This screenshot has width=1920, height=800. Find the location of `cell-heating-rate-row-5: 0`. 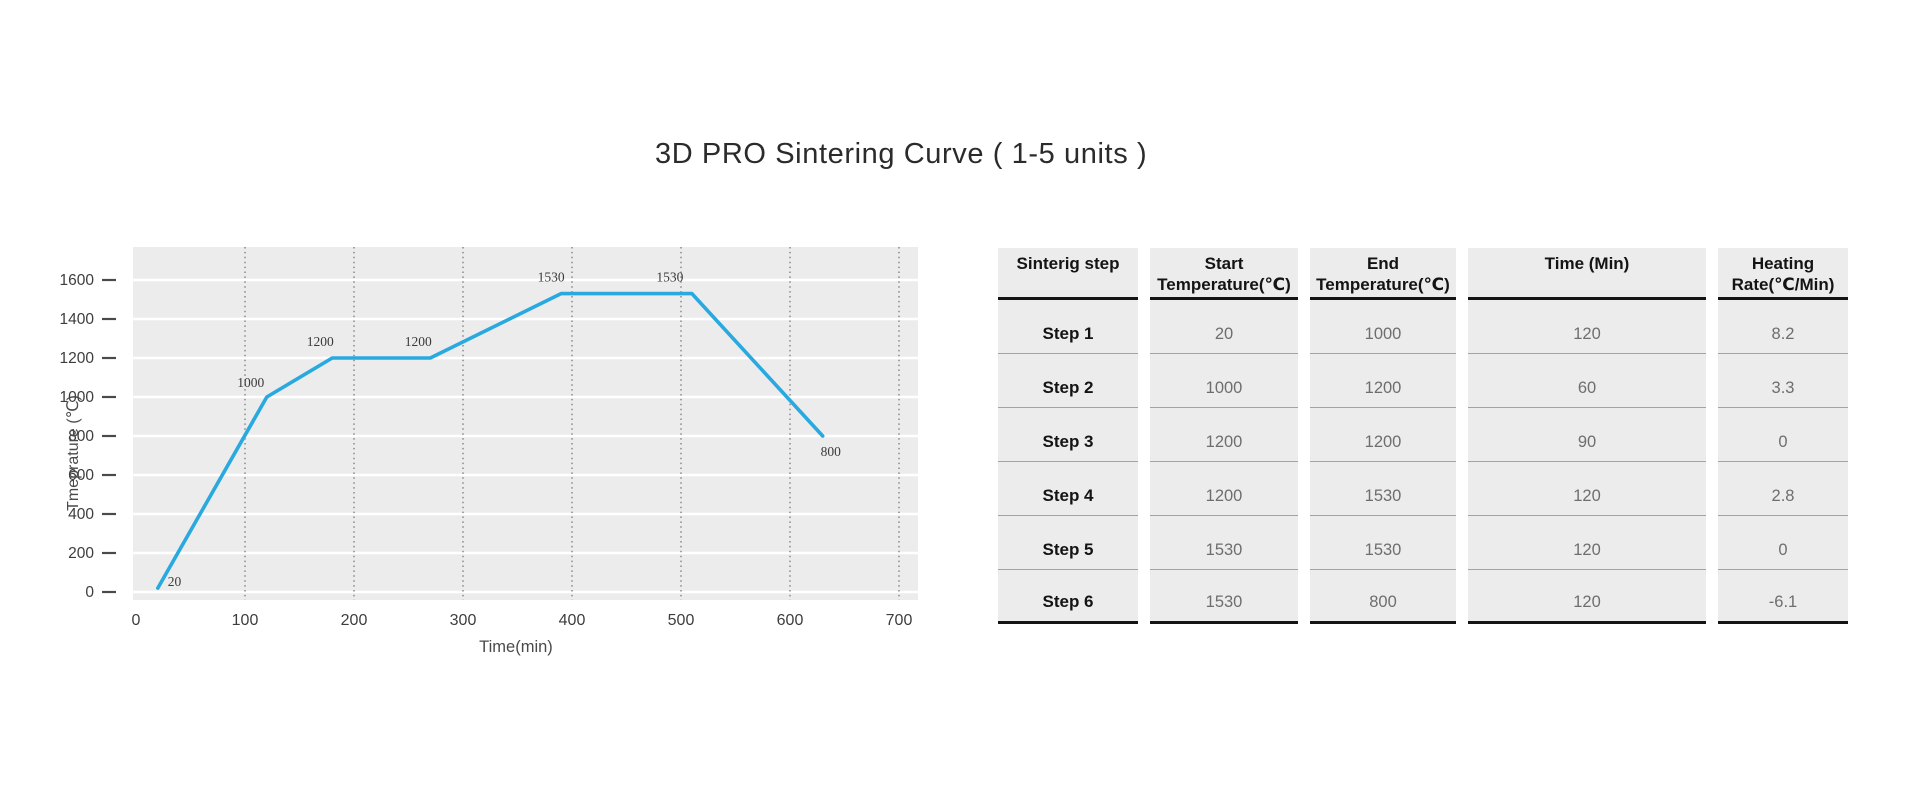

cell-heating-rate-row-5: 0 is located at coordinates (1783, 543).